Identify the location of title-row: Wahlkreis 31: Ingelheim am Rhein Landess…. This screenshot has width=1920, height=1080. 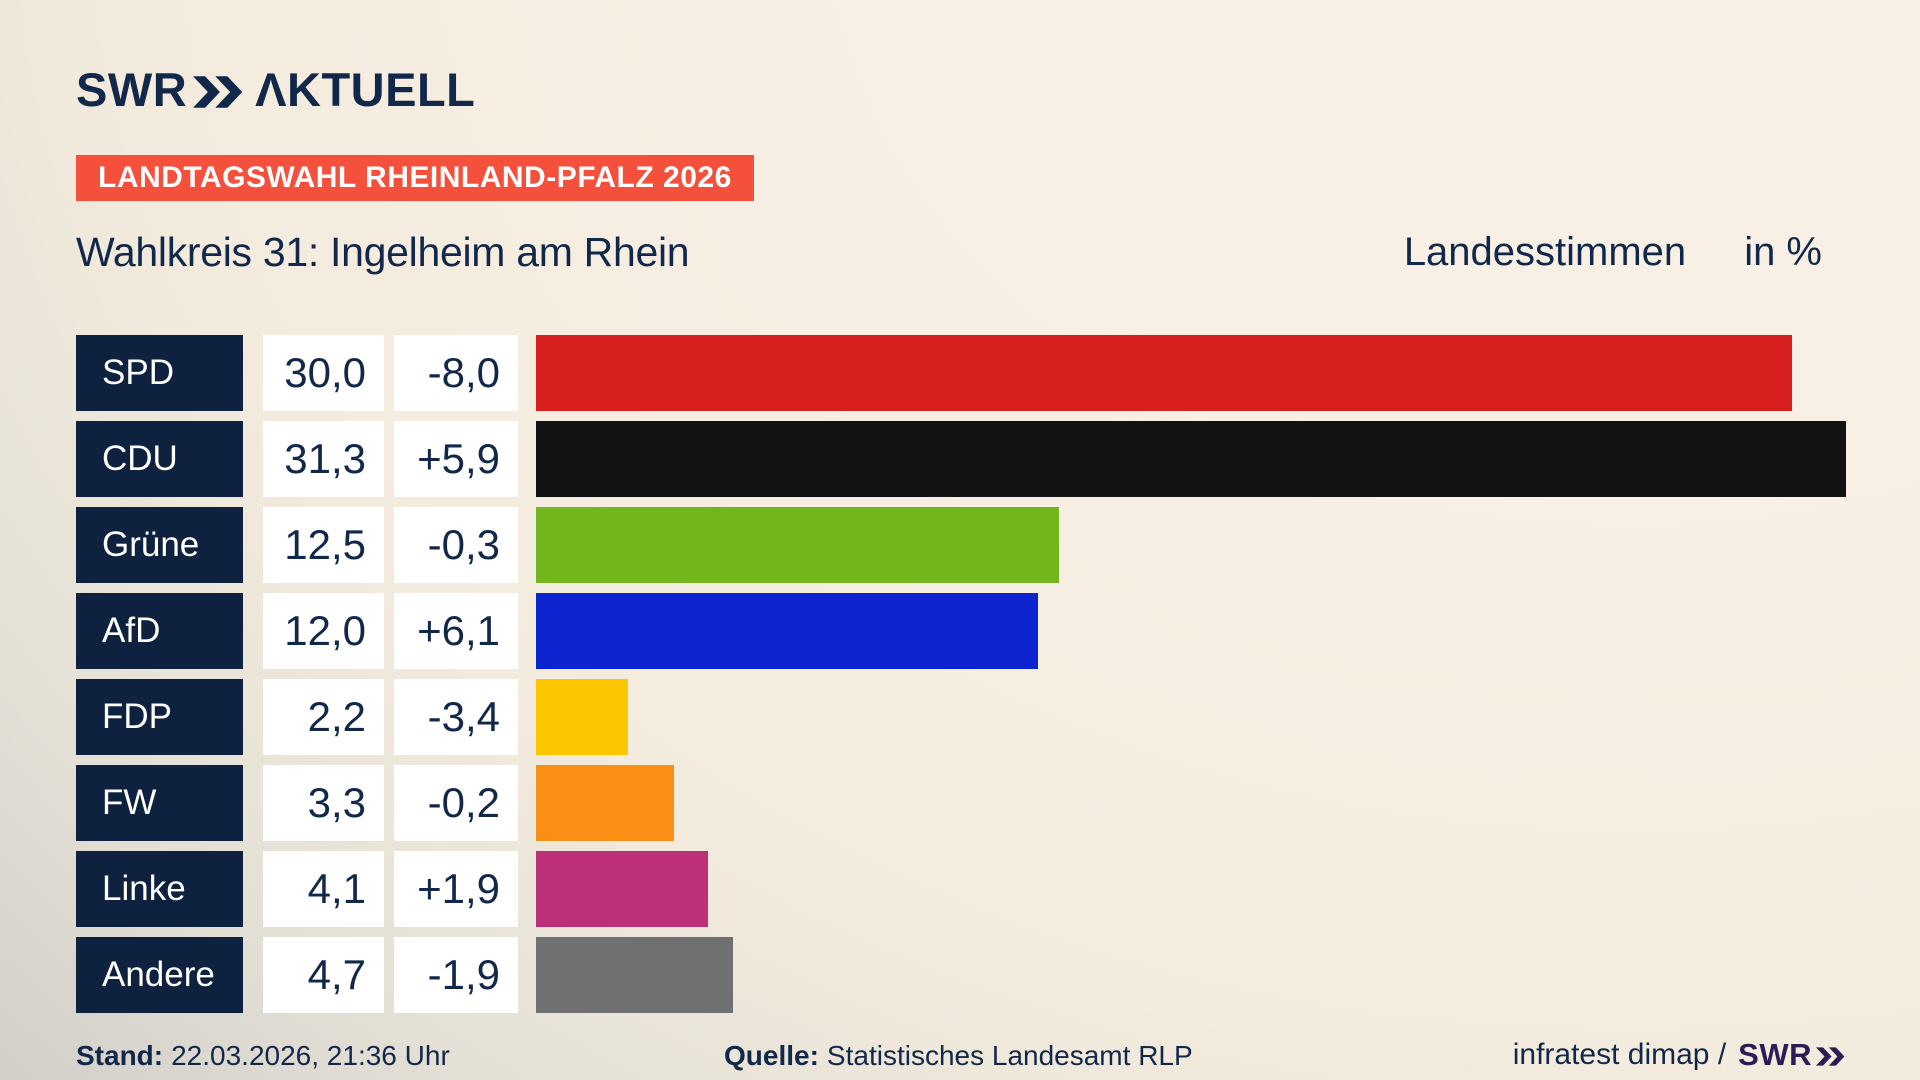
(961, 252).